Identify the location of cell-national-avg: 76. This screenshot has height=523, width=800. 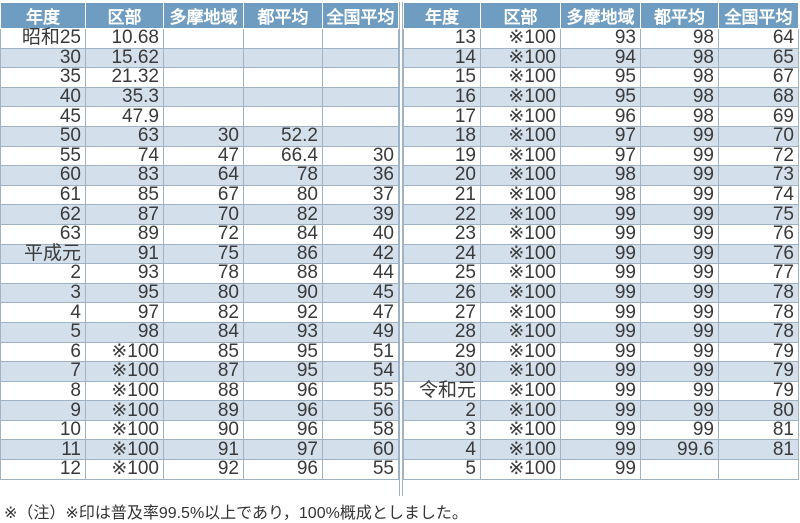
(758, 254).